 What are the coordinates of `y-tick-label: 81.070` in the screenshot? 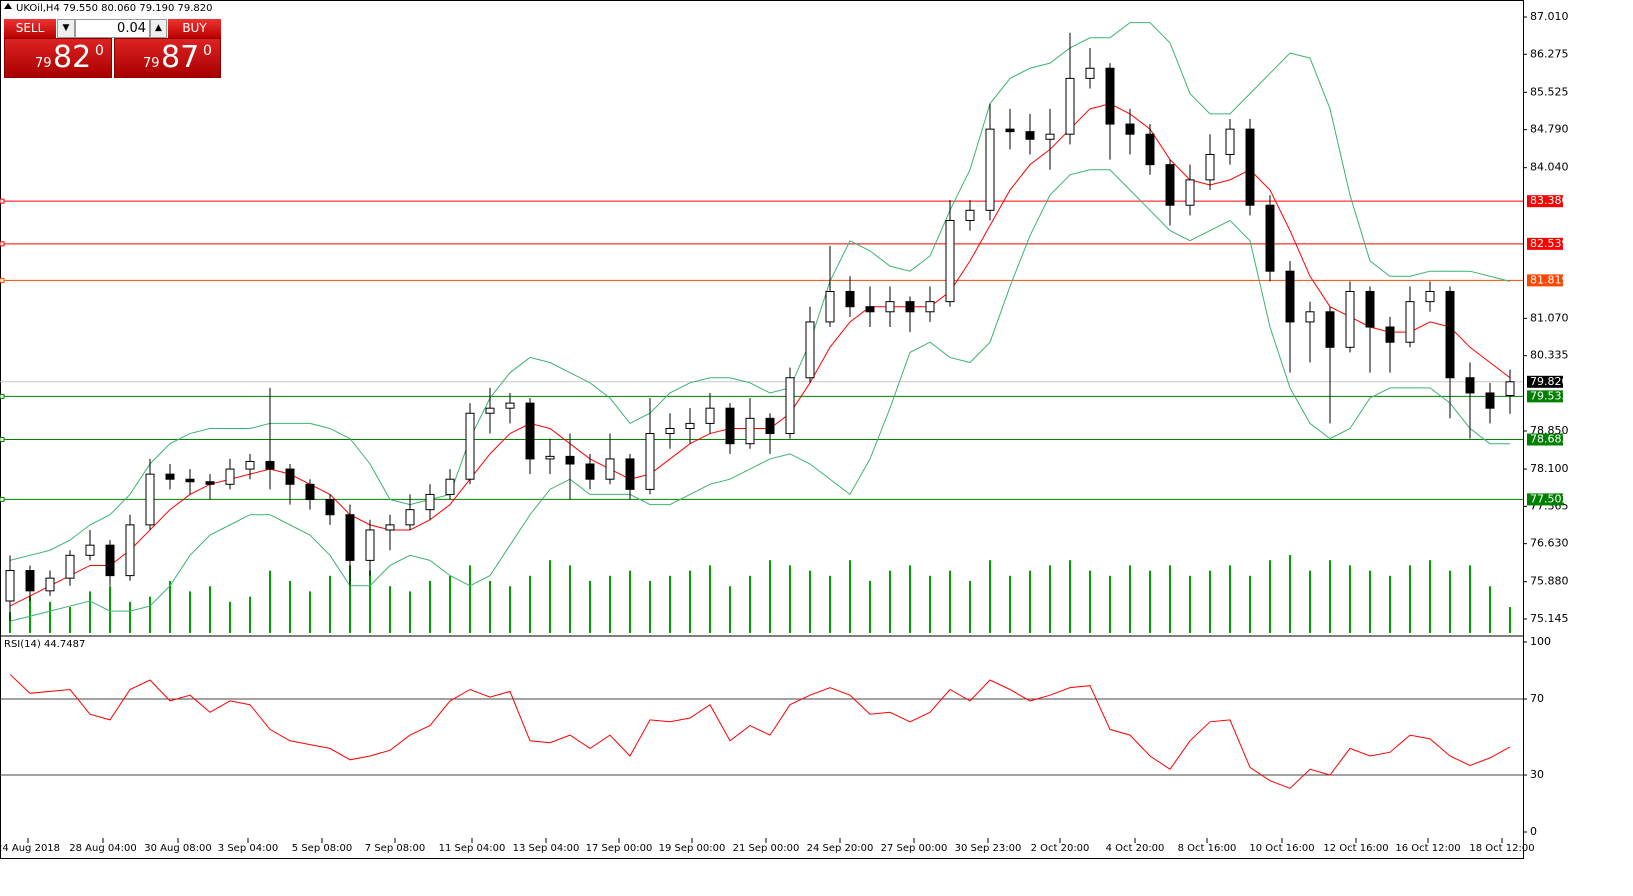 It's located at (1549, 317).